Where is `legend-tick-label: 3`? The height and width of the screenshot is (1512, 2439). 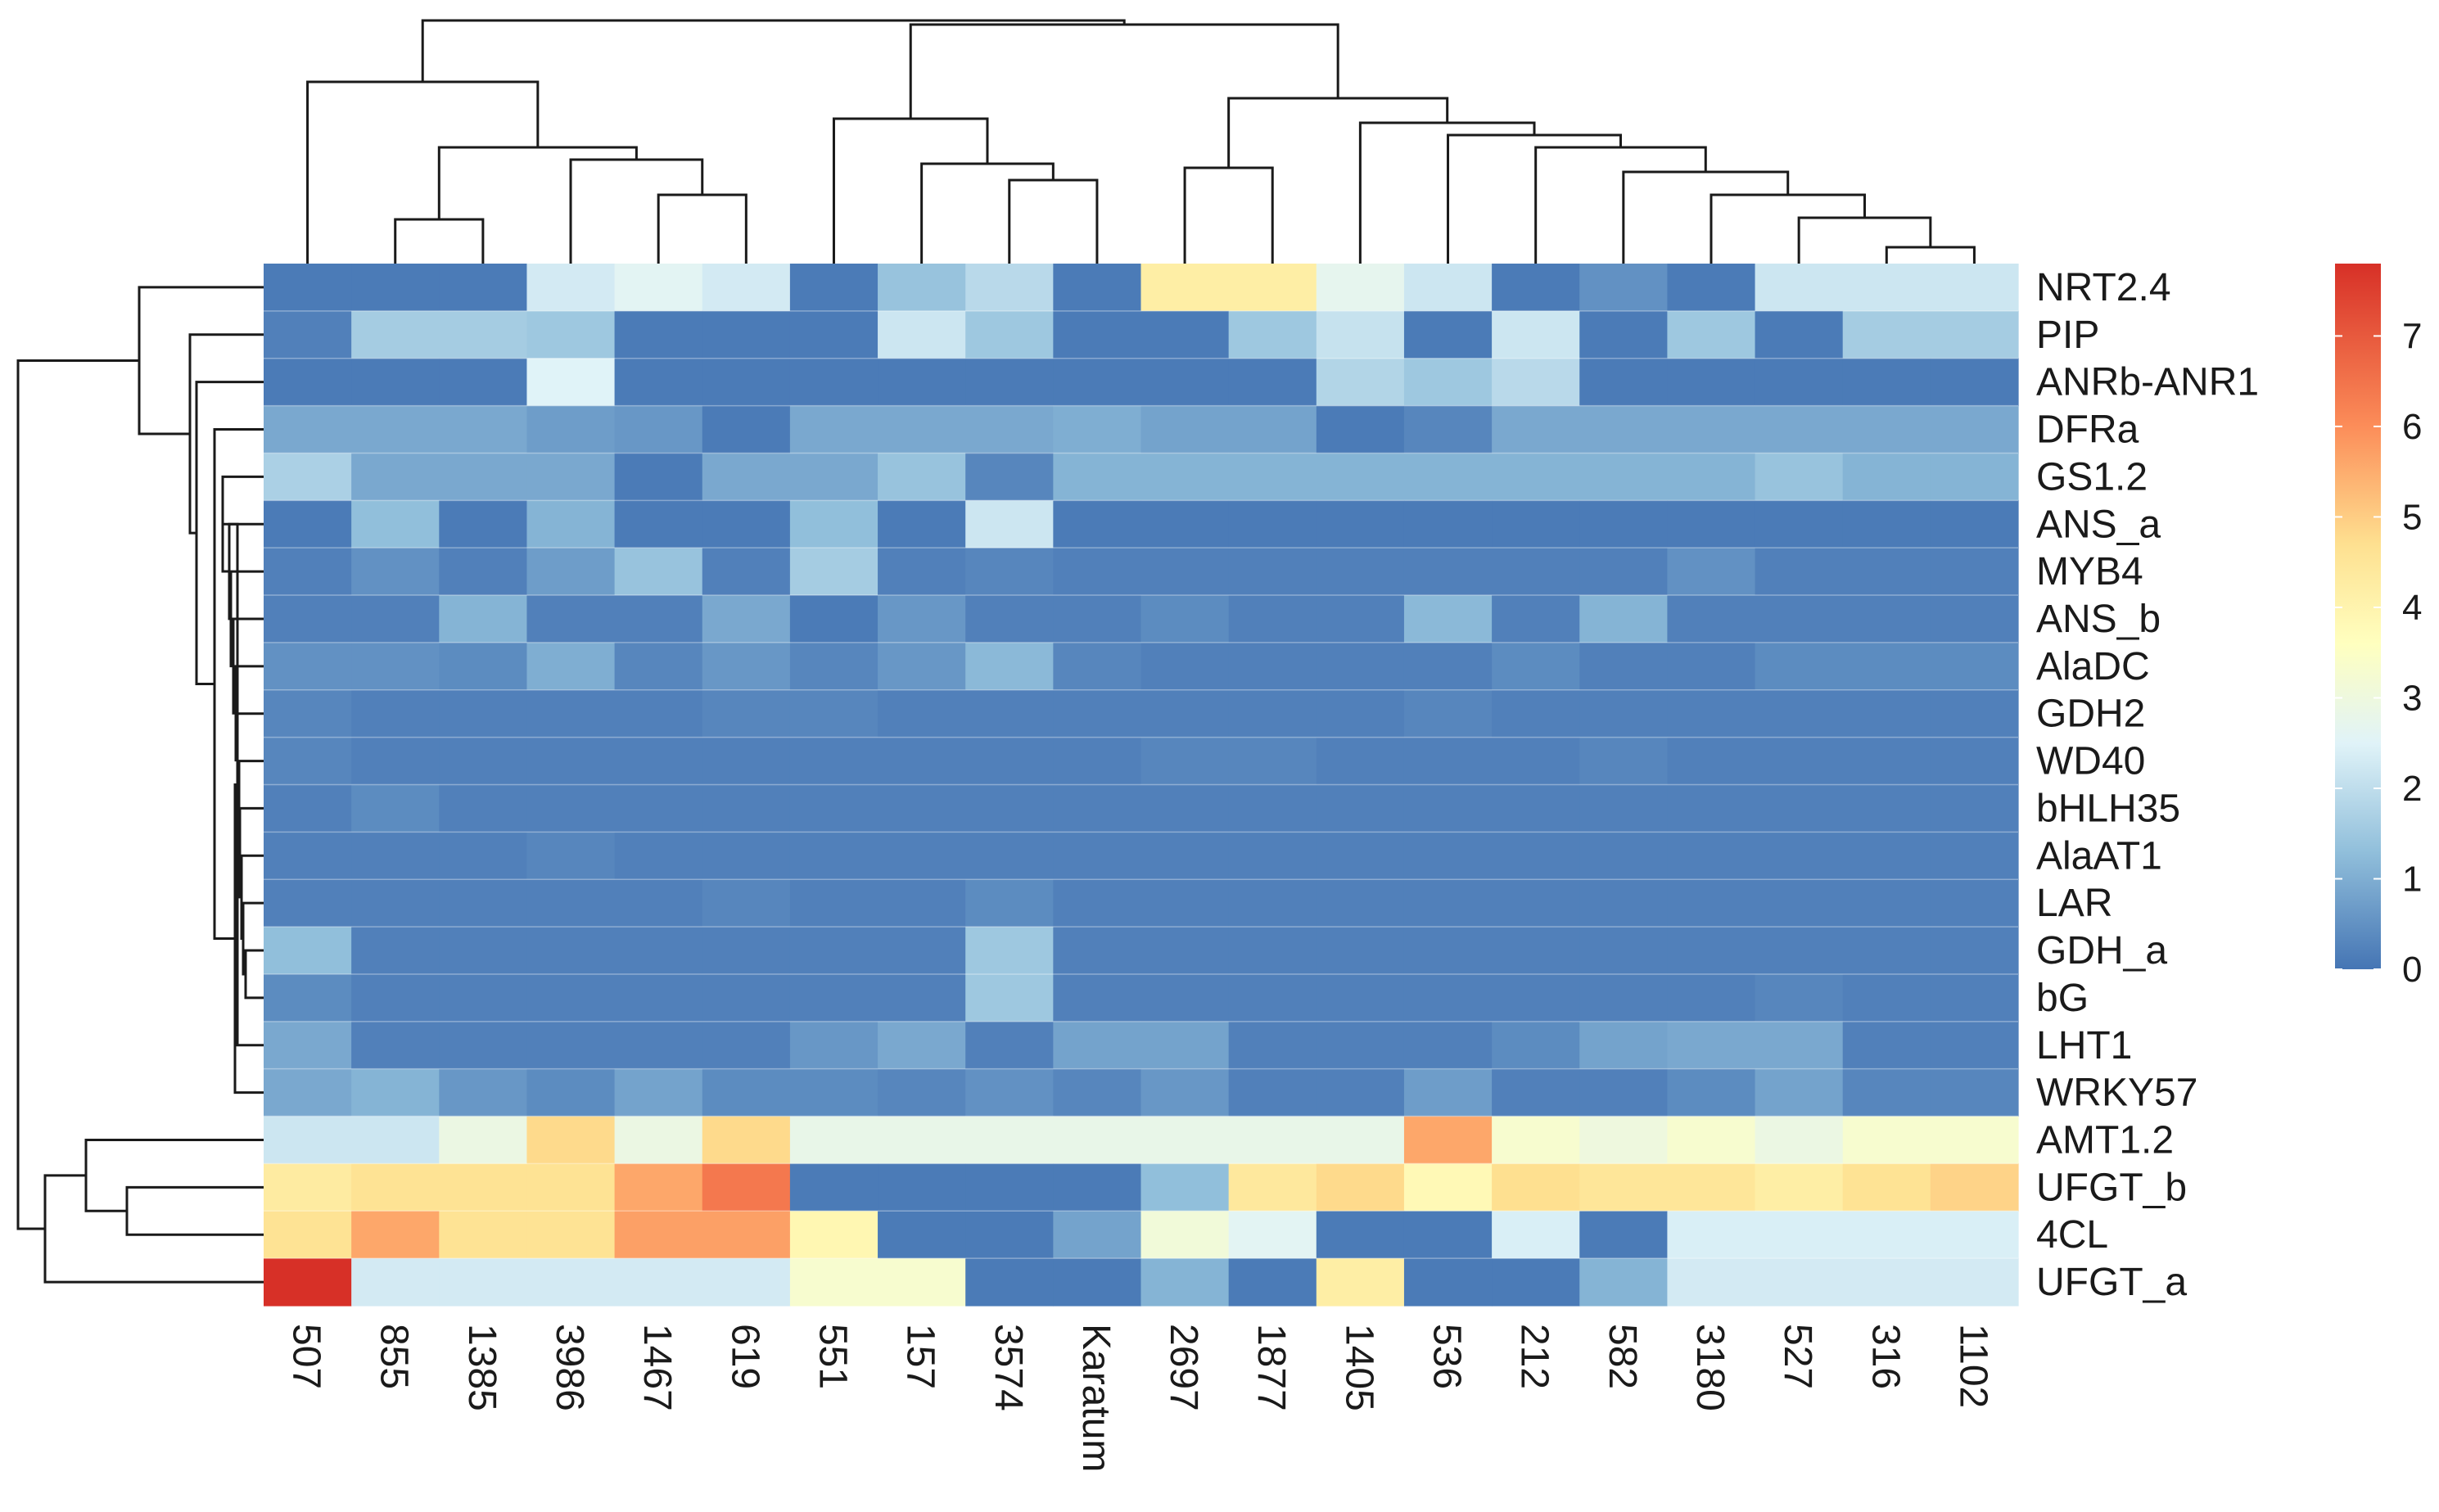
legend-tick-label: 3 is located at coordinates (2412, 698).